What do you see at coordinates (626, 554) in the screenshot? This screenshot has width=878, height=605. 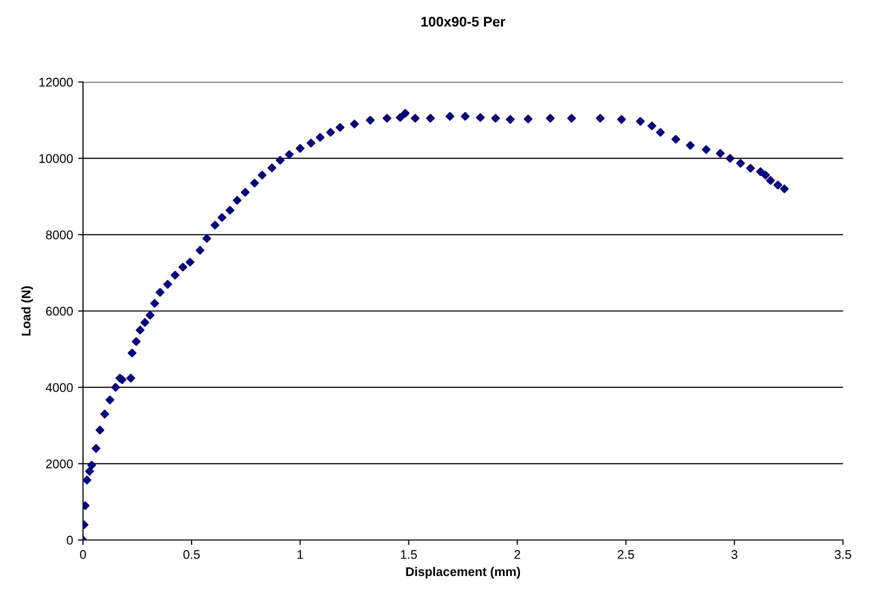 I see `x-tick-label: 2.5` at bounding box center [626, 554].